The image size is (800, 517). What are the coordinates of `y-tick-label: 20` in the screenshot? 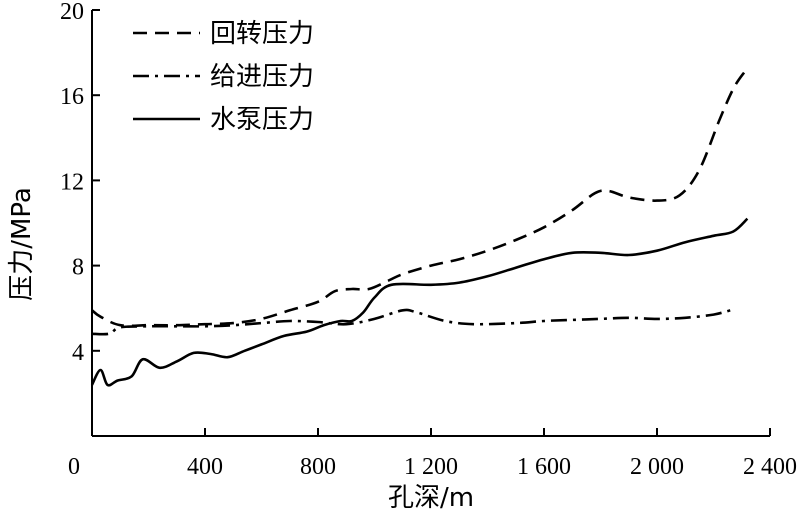 It's located at (72, 12).